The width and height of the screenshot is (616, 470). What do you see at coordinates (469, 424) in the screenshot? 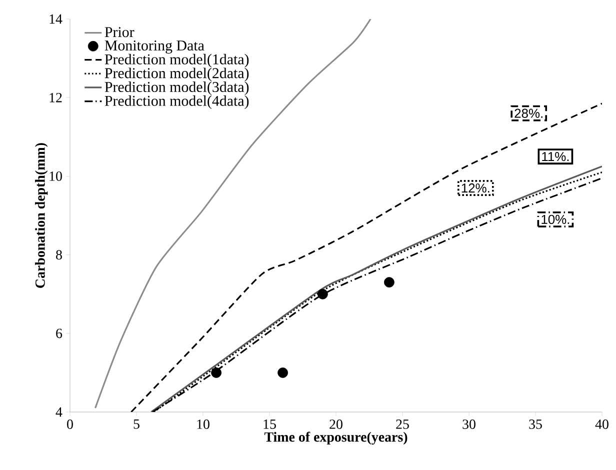
I see `x-tick-label: 30` at bounding box center [469, 424].